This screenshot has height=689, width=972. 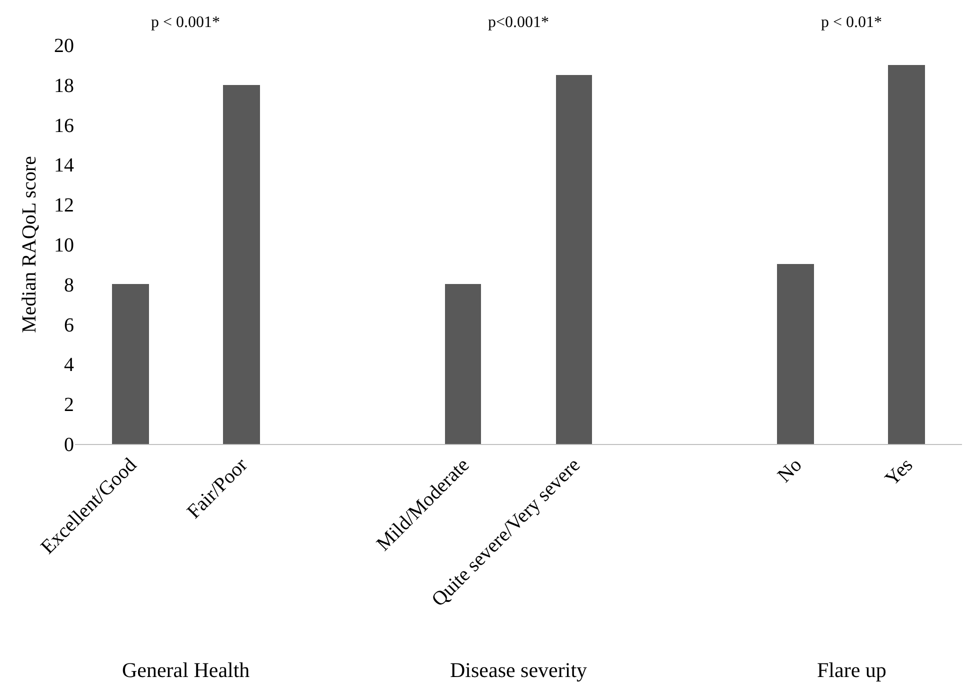 I want to click on text: General Health, so click(x=186, y=670).